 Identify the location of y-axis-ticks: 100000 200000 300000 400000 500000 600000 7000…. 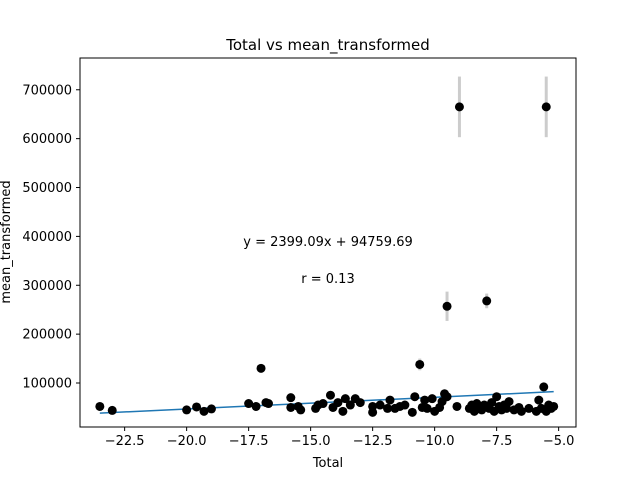
(51, 237).